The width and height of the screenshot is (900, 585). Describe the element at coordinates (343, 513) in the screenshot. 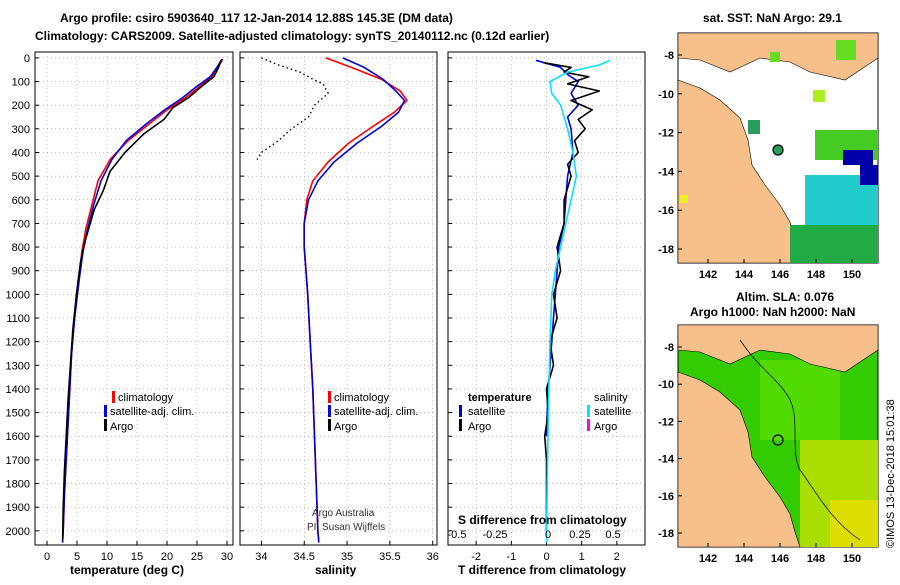

I see `credit-line1: Argo Australia` at that location.